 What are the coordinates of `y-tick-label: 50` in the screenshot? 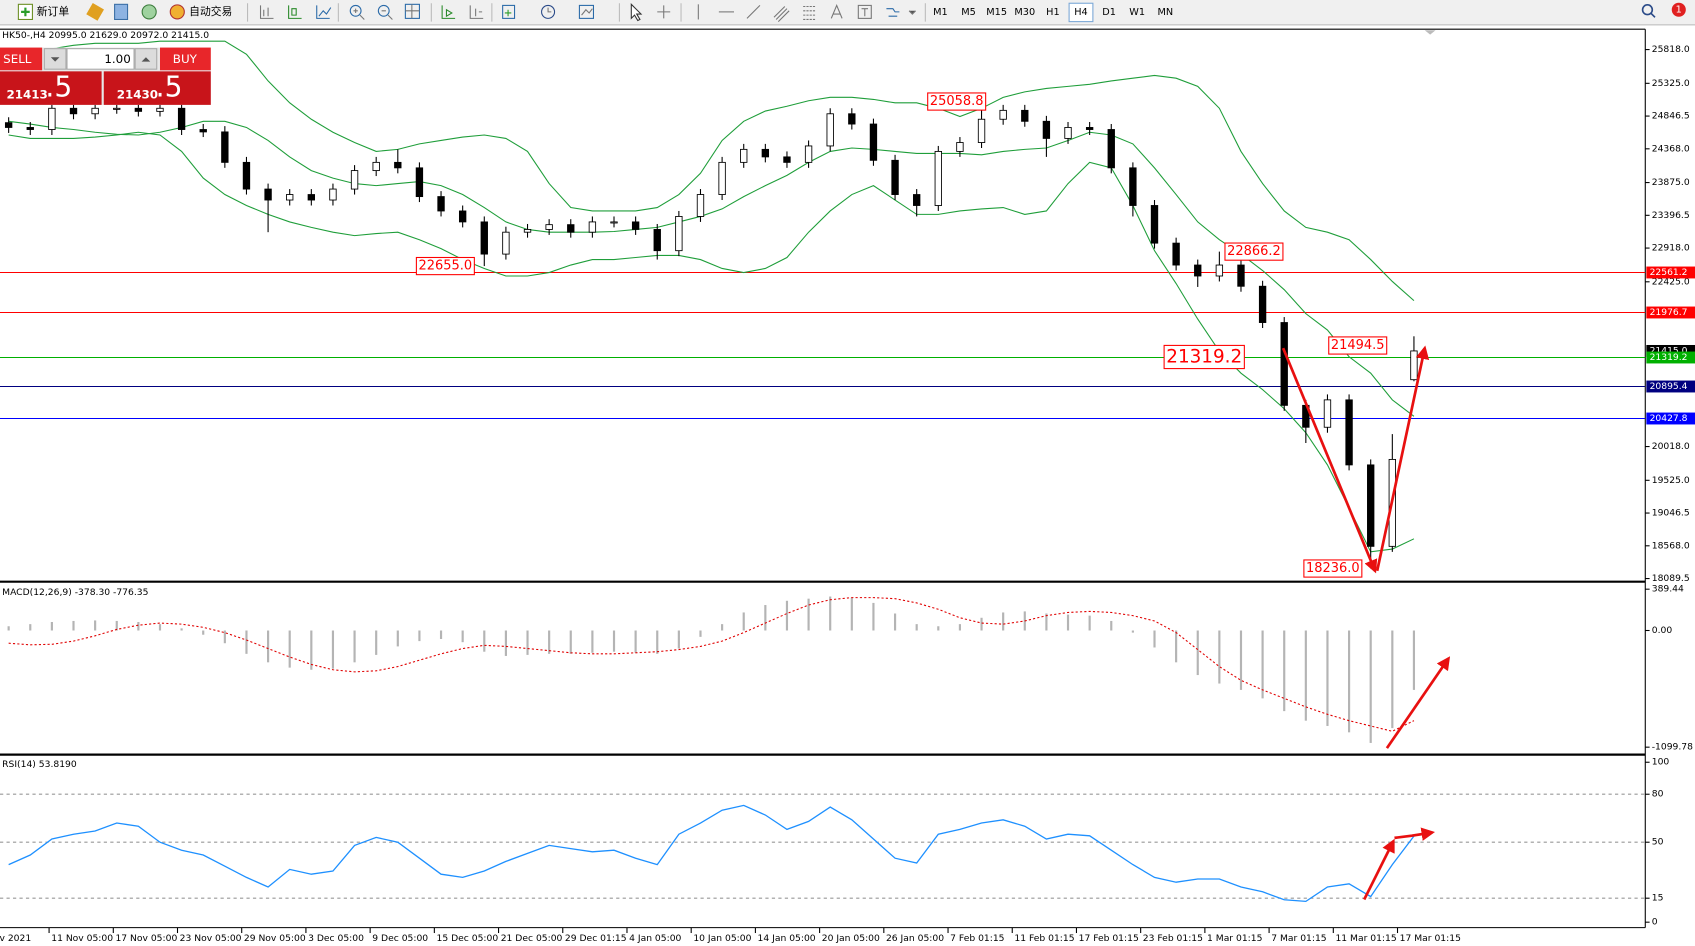 It's located at (1658, 842).